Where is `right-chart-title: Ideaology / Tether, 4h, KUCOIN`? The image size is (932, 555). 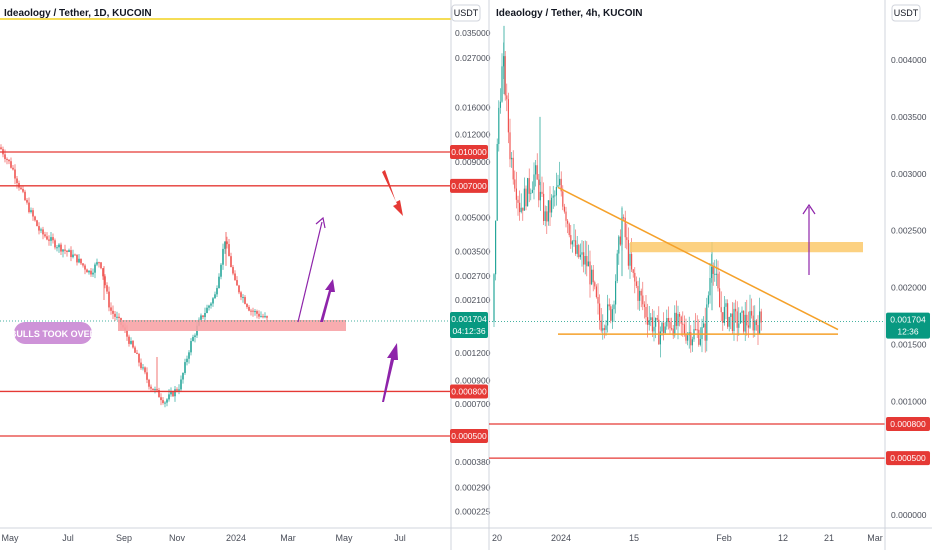
right-chart-title: Ideaology / Tether, 4h, KUCOIN is located at coordinates (569, 13).